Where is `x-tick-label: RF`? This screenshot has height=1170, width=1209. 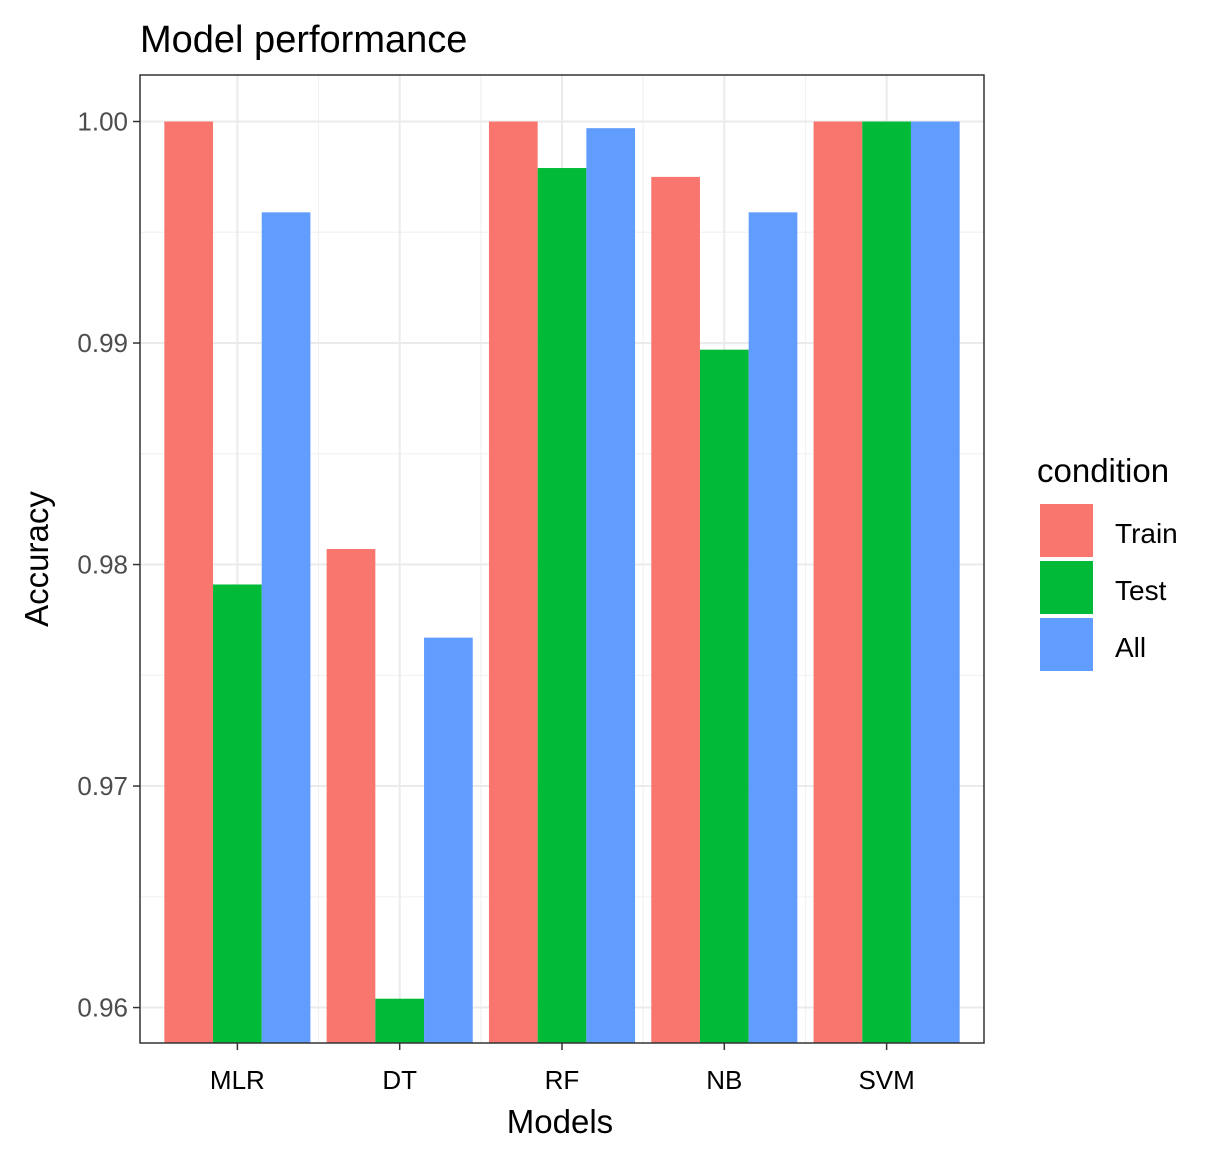 x-tick-label: RF is located at coordinates (562, 1080).